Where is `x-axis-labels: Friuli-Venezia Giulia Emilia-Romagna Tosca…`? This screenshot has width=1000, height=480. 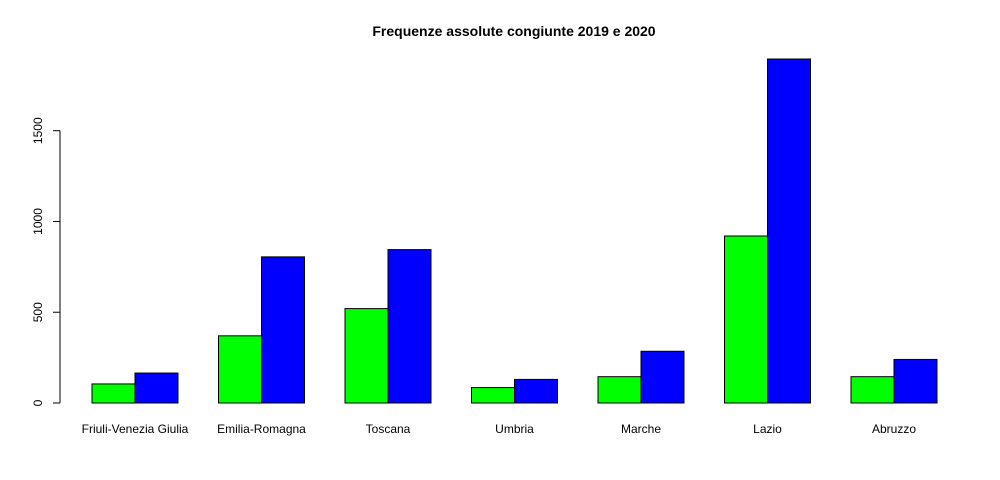 x-axis-labels: Friuli-Venezia Giulia Emilia-Romagna Tosca… is located at coordinates (499, 429).